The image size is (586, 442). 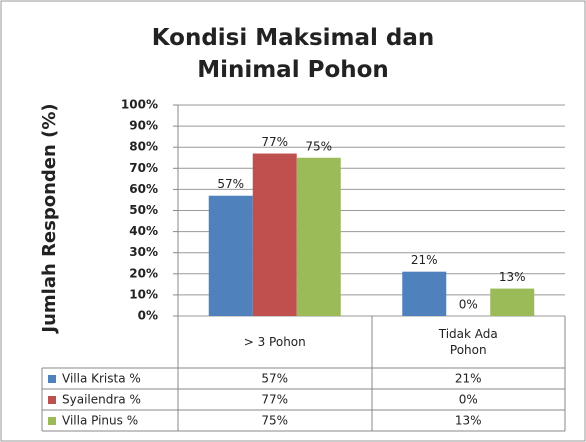 I want to click on y-tick-label: 70%, so click(x=143, y=168).